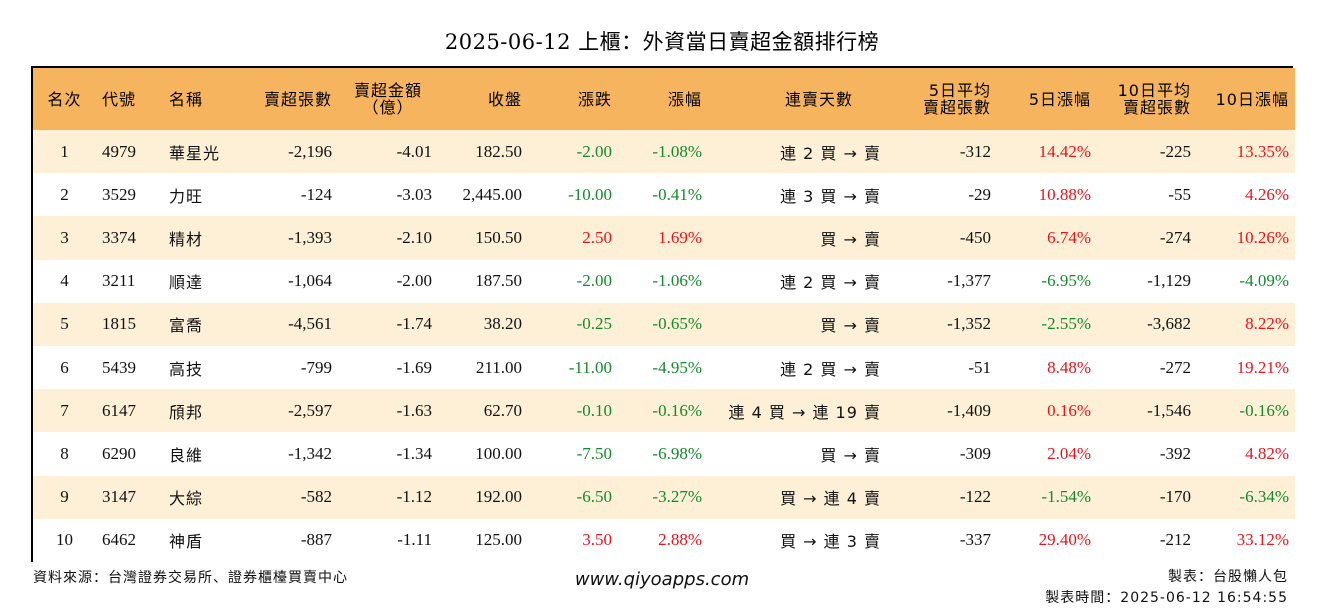 The image size is (1324, 612). I want to click on cell-name: 順達, so click(186, 283).